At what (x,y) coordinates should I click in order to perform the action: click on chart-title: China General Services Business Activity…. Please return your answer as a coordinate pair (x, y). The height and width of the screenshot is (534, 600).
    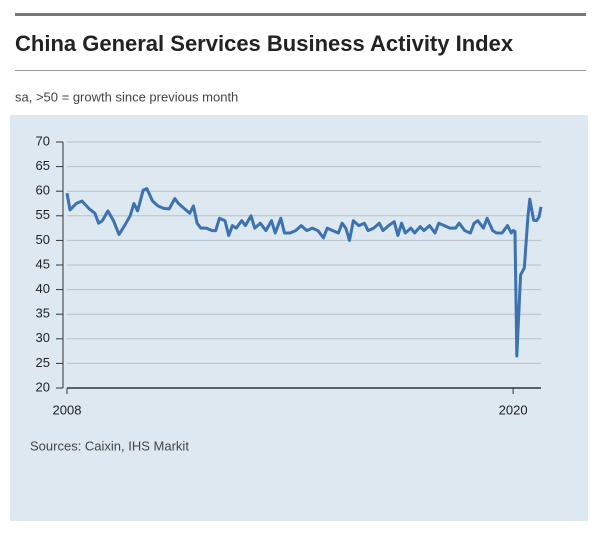
    Looking at the image, I should click on (264, 43).